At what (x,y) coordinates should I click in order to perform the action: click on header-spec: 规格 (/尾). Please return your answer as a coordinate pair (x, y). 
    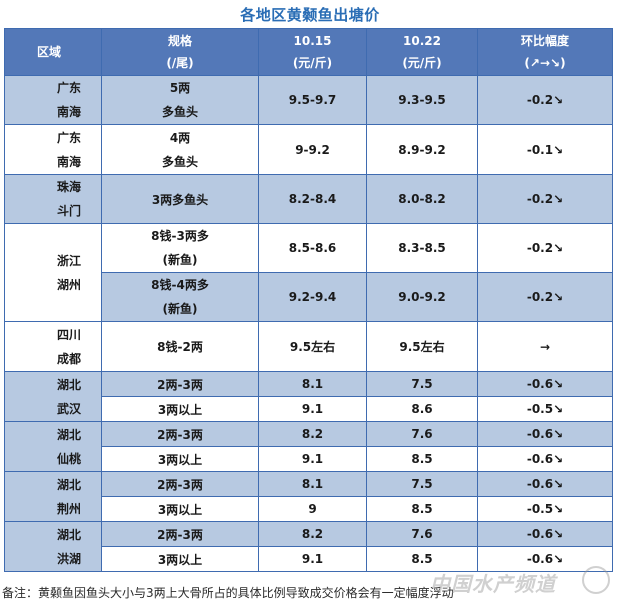
    Looking at the image, I should click on (180, 52).